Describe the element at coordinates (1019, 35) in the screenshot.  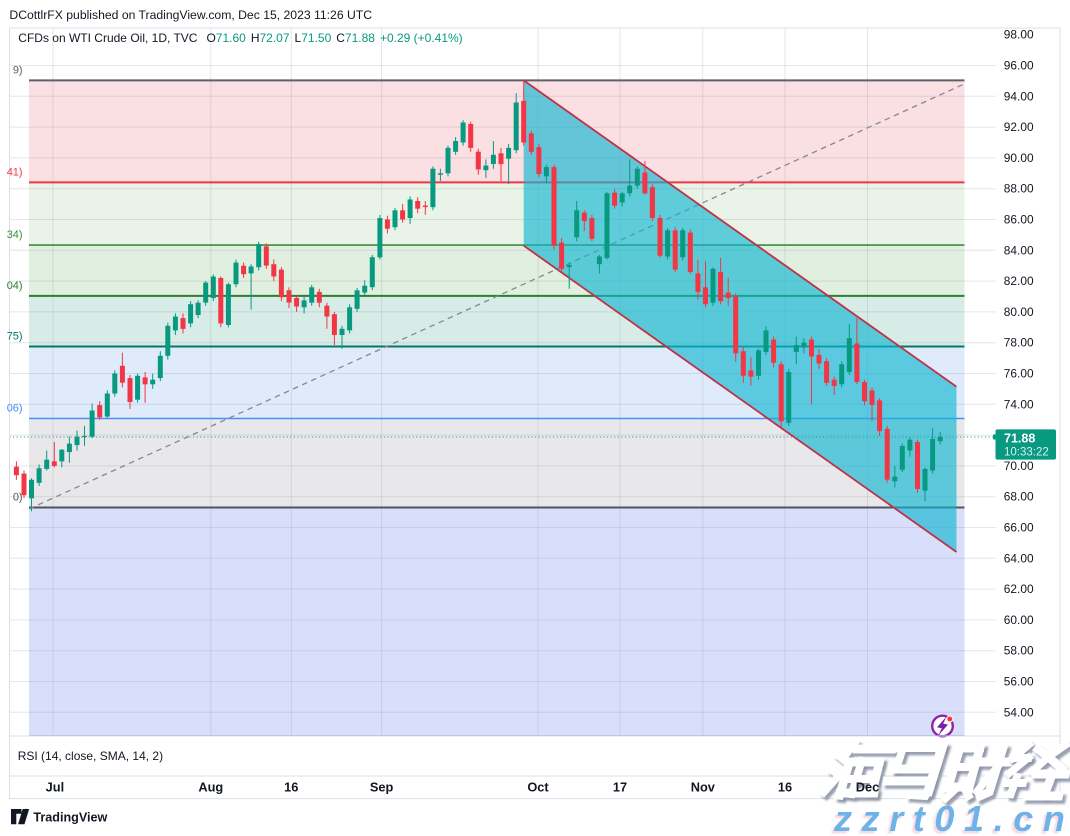
I see `svg-text: 98.00` at that location.